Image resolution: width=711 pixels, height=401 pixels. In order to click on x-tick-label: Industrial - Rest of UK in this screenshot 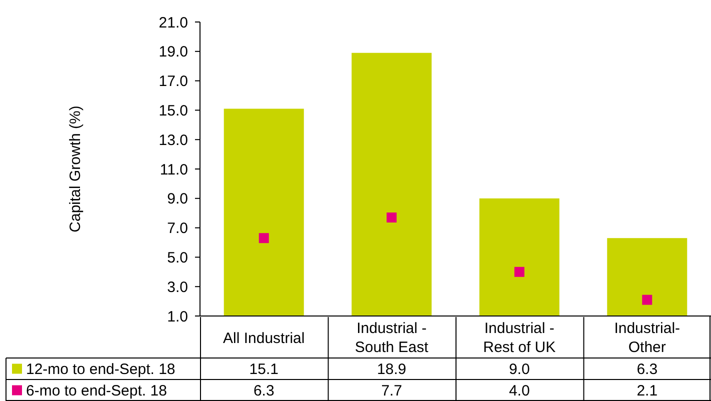, I will do `click(519, 338)`.